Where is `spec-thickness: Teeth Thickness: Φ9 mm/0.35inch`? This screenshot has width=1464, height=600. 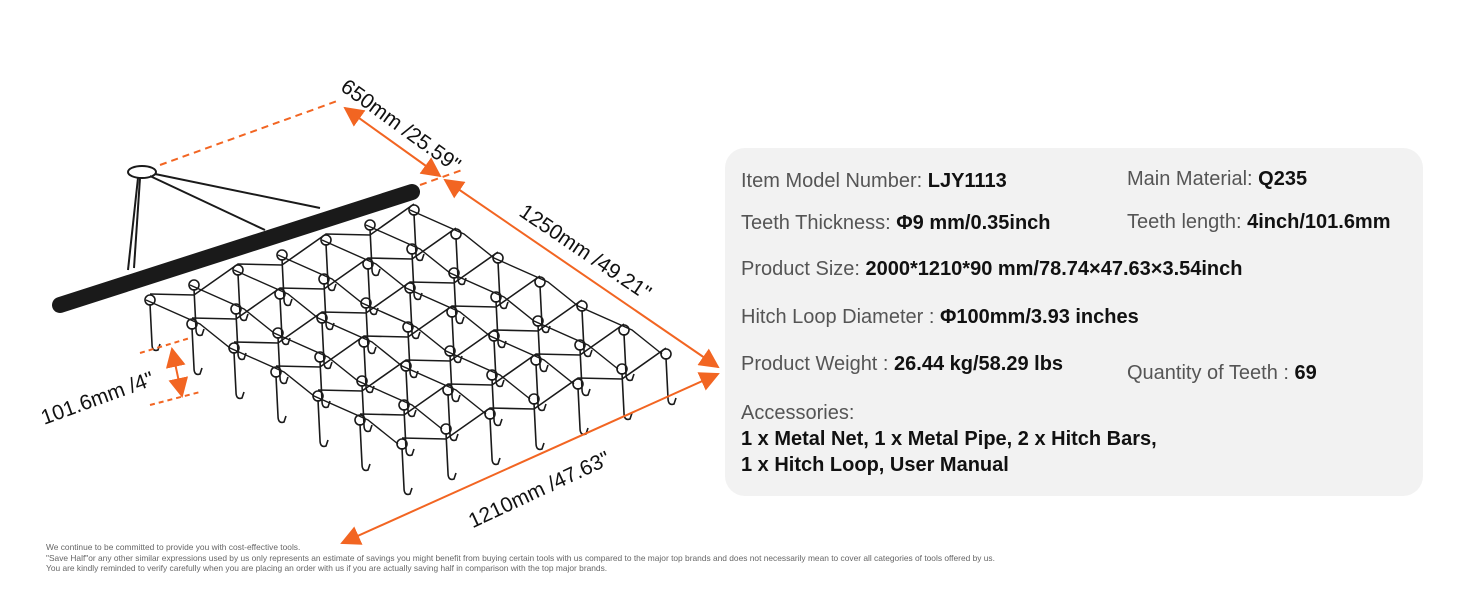 spec-thickness: Teeth Thickness: Φ9 mm/0.35inch is located at coordinates (896, 223).